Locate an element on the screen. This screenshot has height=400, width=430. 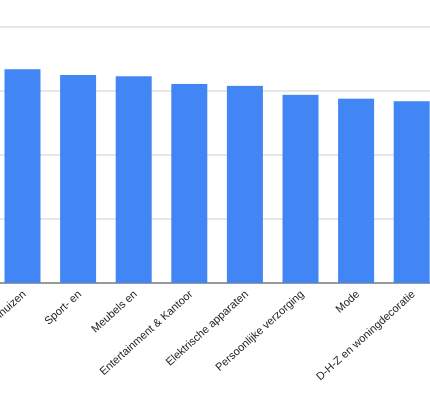
x-tick-label: Sport- en is located at coordinates (63, 307).